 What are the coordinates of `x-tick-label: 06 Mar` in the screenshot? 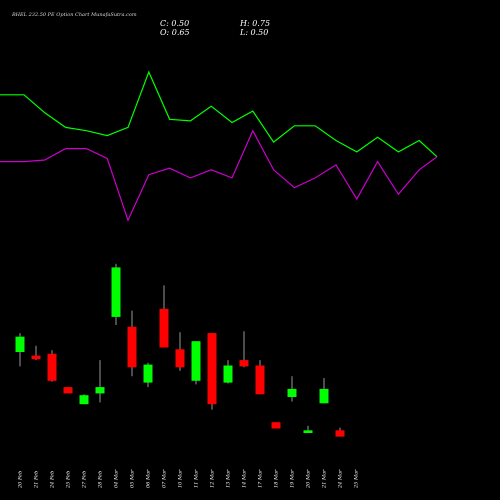 It's located at (149, 478).